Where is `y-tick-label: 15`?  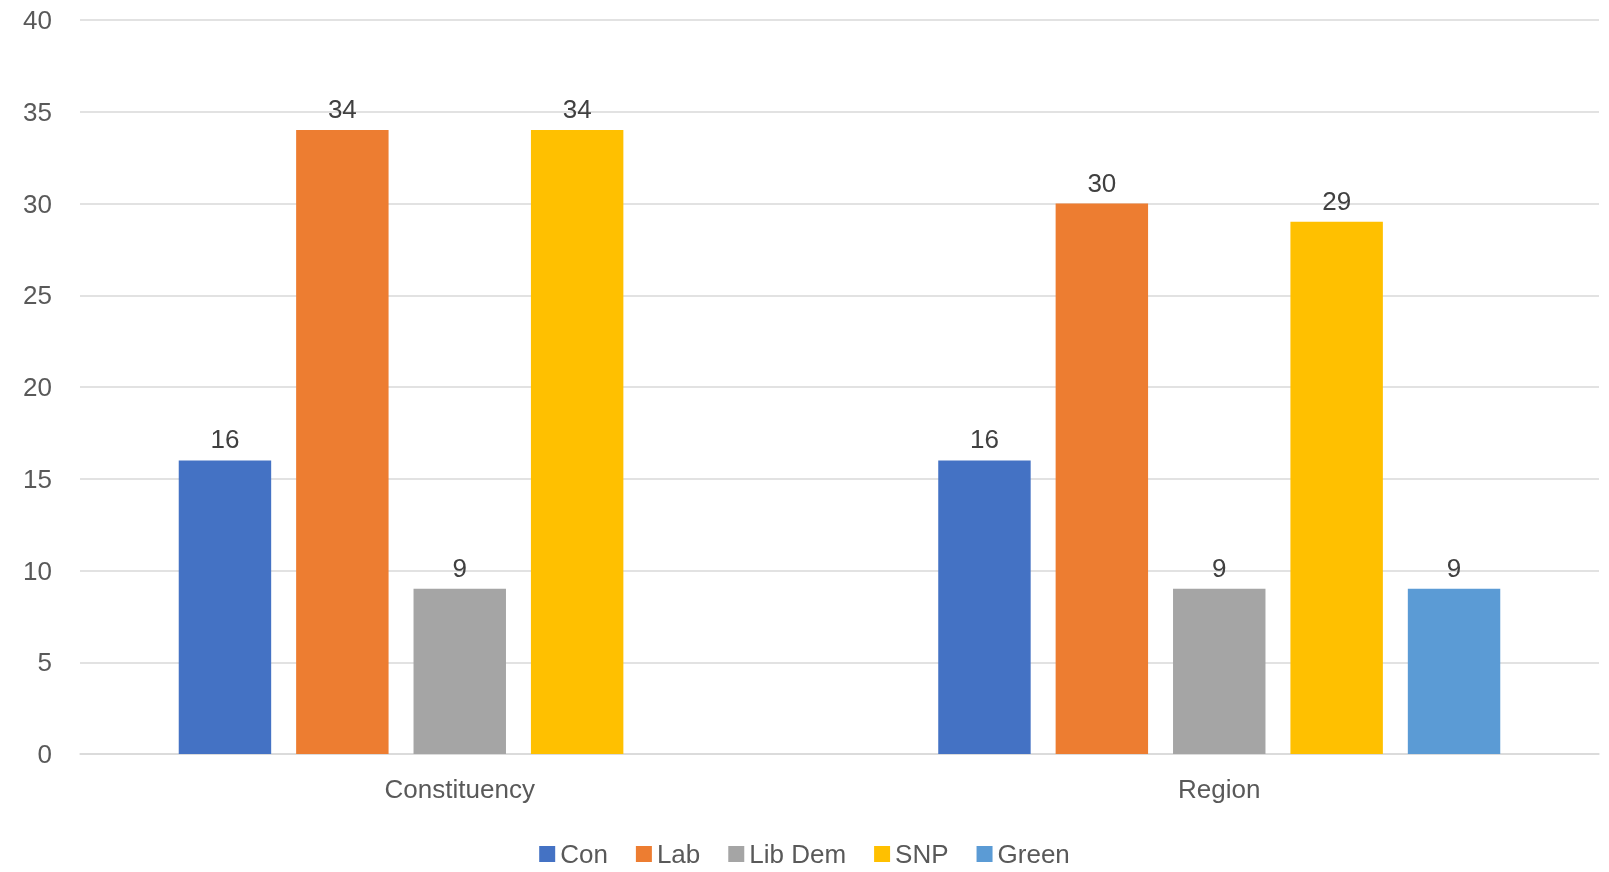 y-tick-label: 15 is located at coordinates (37, 478).